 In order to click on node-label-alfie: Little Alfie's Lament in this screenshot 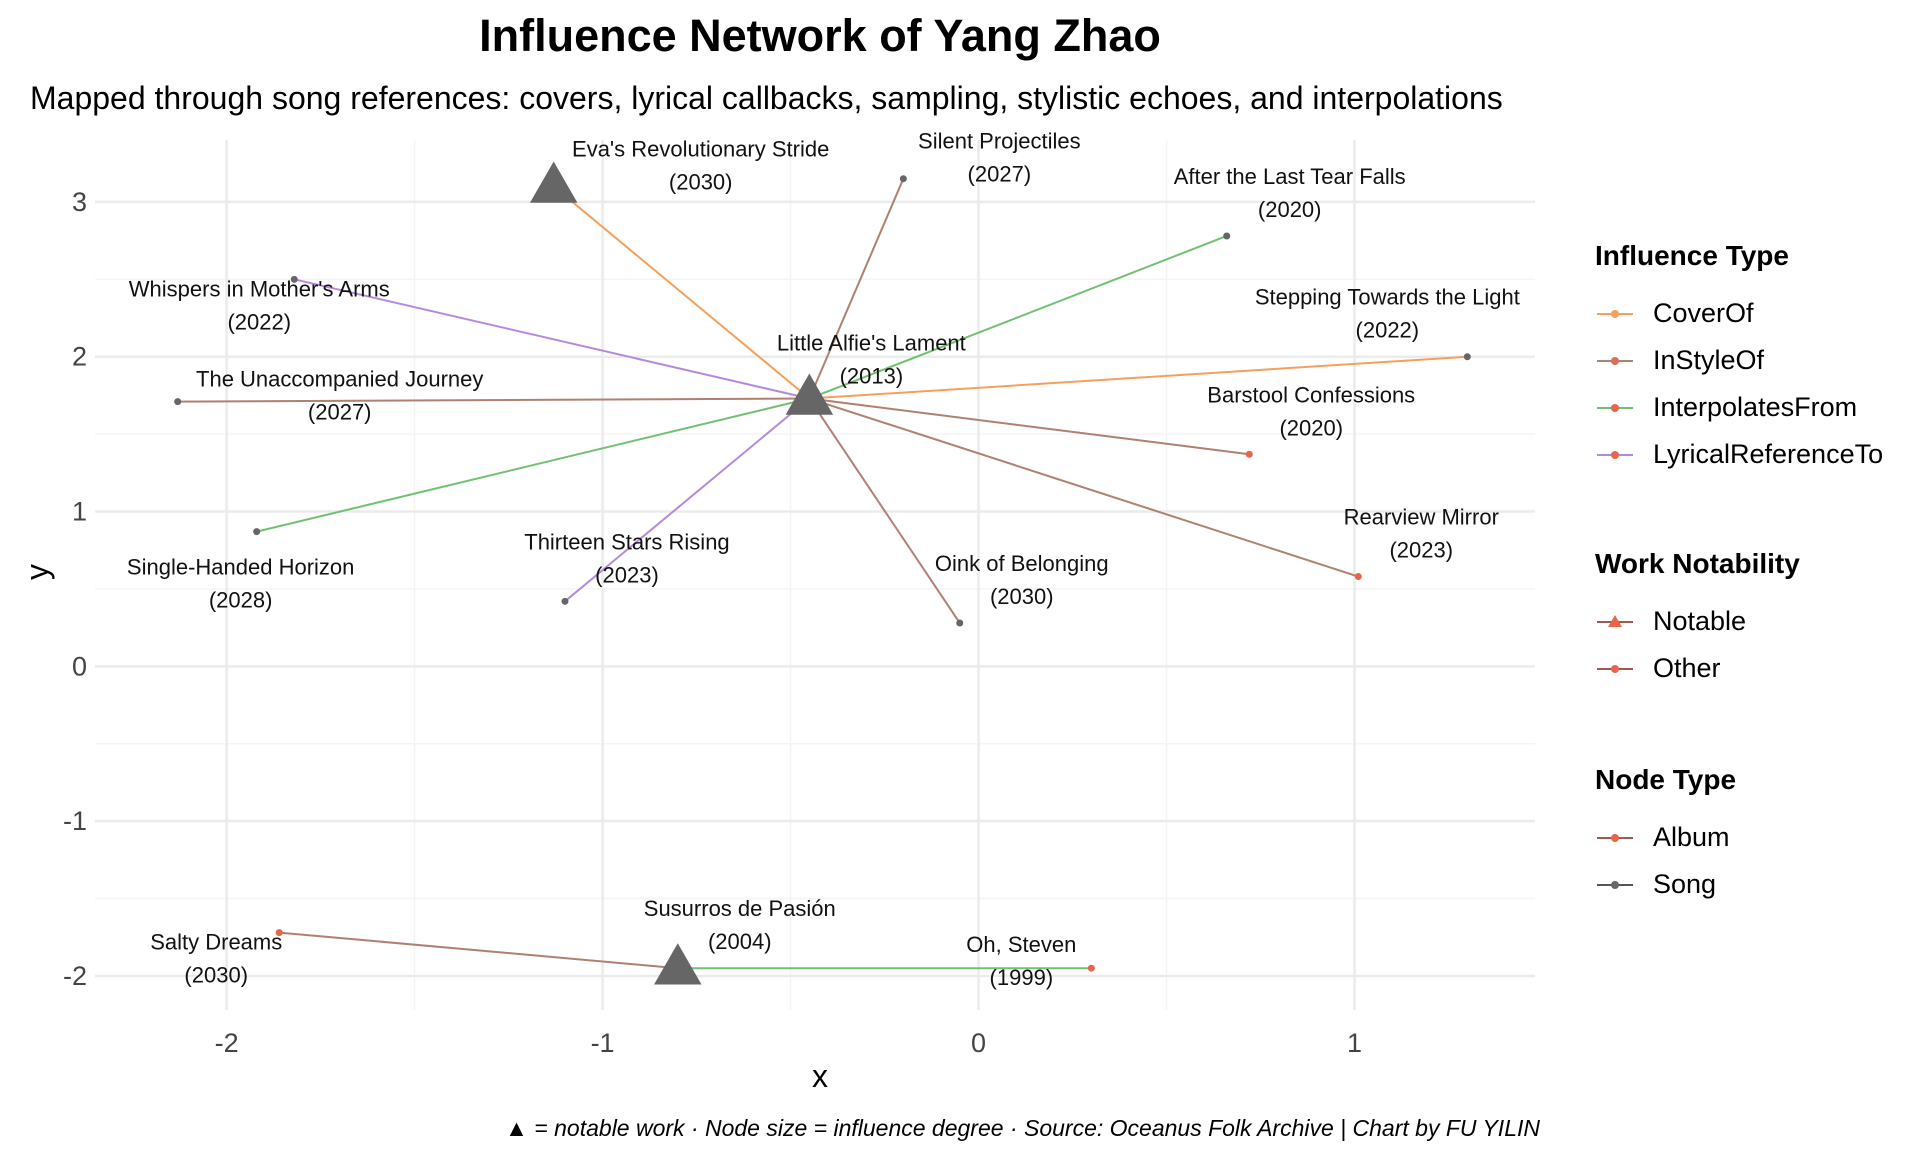, I will do `click(871, 343)`.